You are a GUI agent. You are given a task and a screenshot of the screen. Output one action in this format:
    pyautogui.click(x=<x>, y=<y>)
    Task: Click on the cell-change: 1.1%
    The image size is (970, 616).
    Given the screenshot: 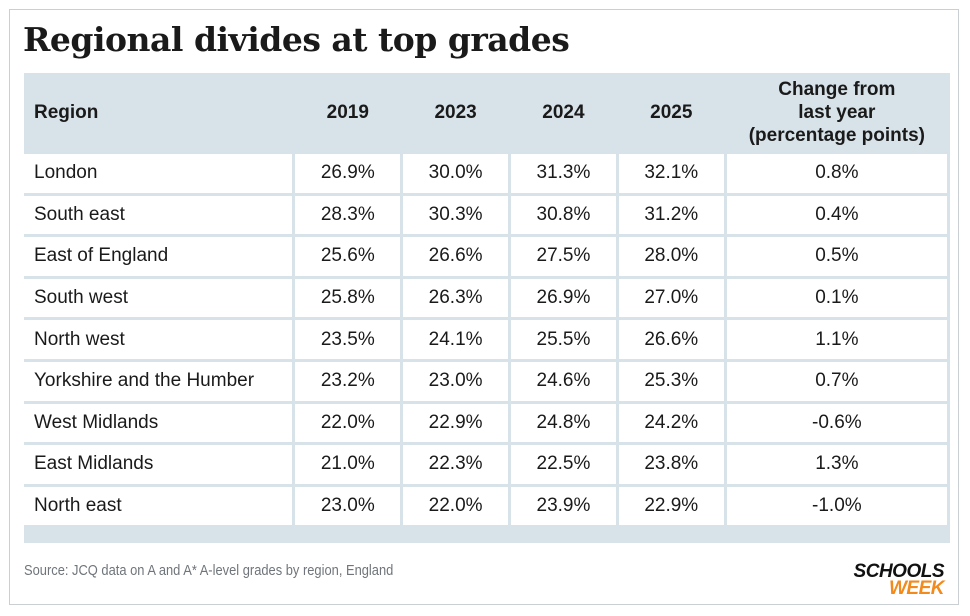 What is the action you would take?
    pyautogui.click(x=836, y=339)
    